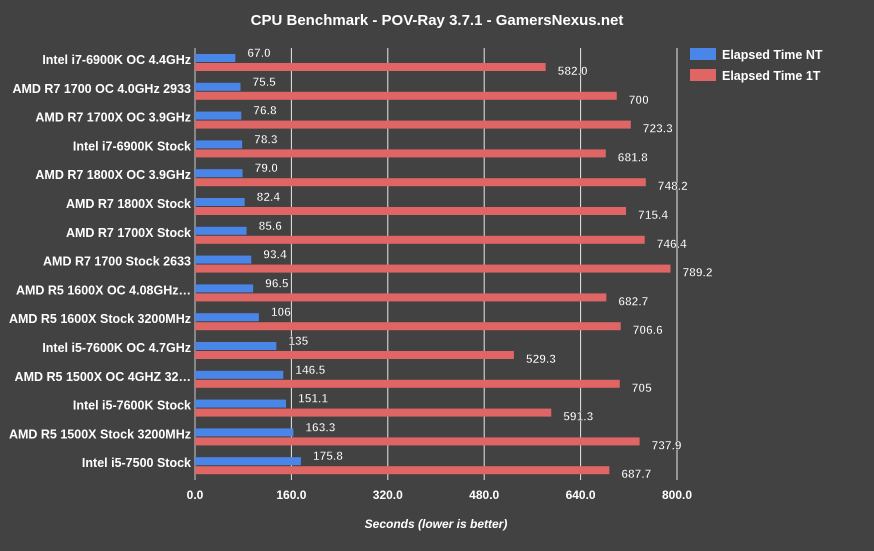  Describe the element at coordinates (484, 495) in the screenshot. I see `x-tick-label: 480.0` at that location.